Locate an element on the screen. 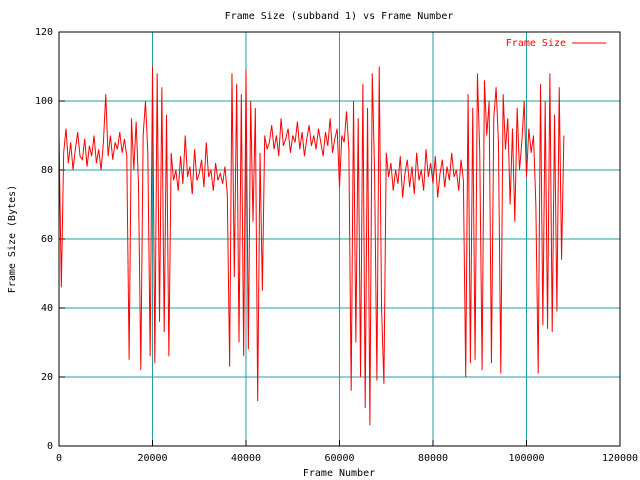 This screenshot has height=480, width=640. y-tick-label: 120 is located at coordinates (44, 32).